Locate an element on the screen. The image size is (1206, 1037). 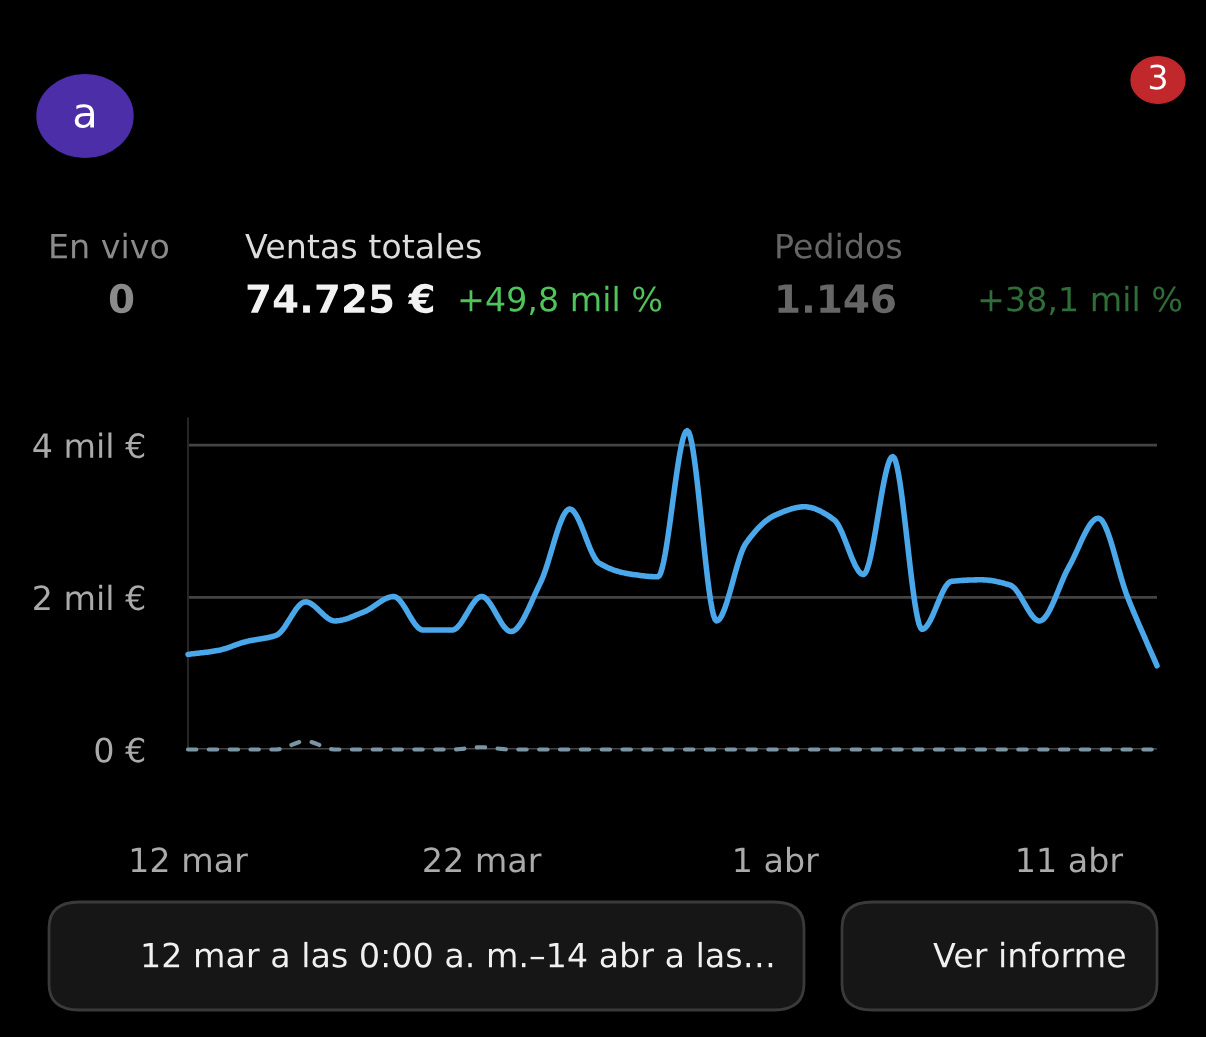
text: +38,1 mil % is located at coordinates (1081, 300).